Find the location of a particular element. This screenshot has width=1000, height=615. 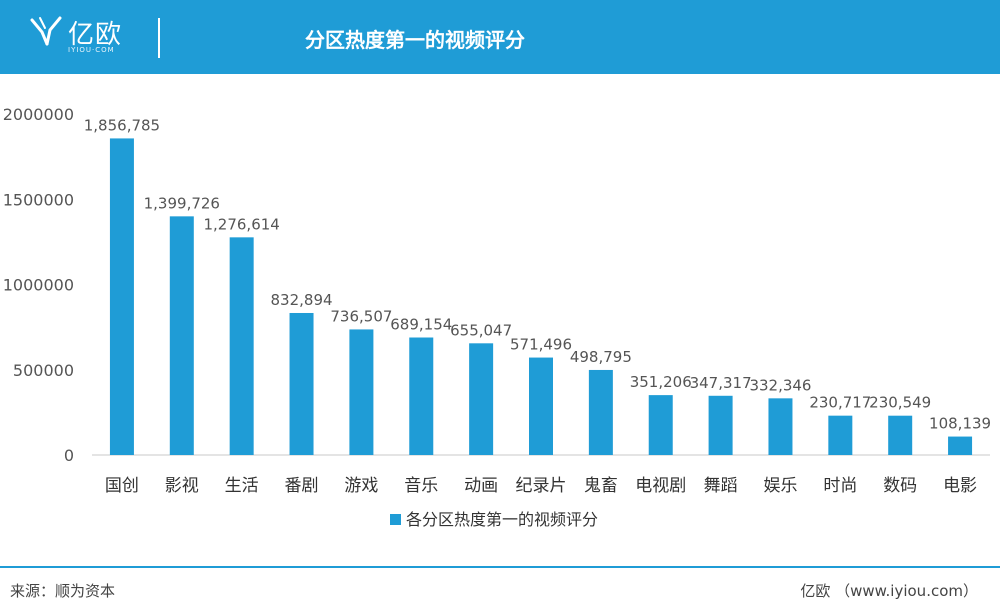

x-tick-label: 娱乐 is located at coordinates (780, 486).